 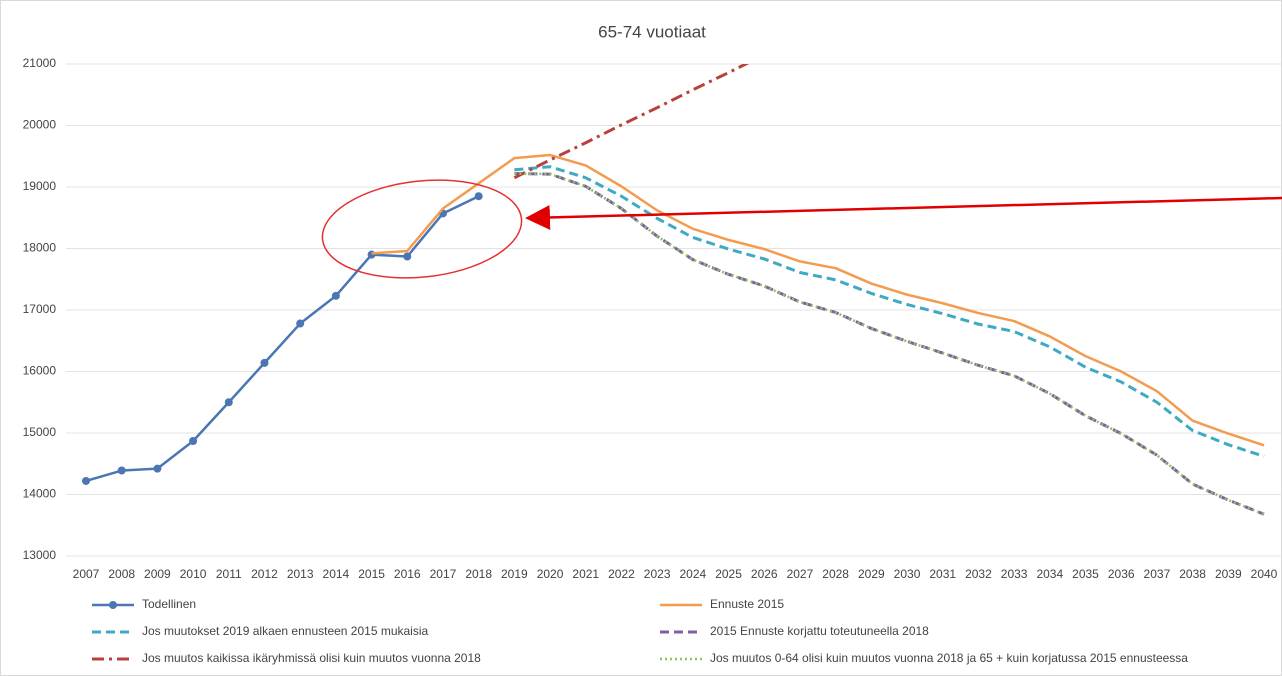 What do you see at coordinates (621, 574) in the screenshot?
I see `x-tick-label: 2022` at bounding box center [621, 574].